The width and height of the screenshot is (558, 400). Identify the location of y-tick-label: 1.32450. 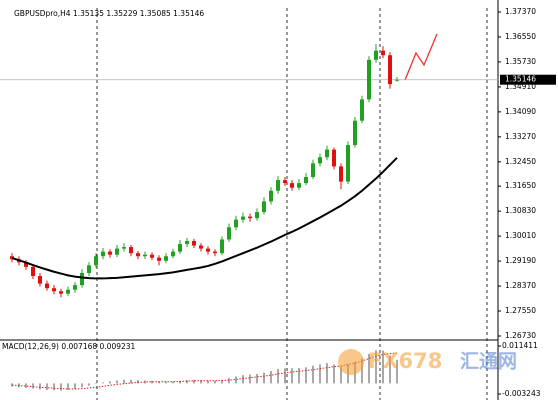
(520, 161).